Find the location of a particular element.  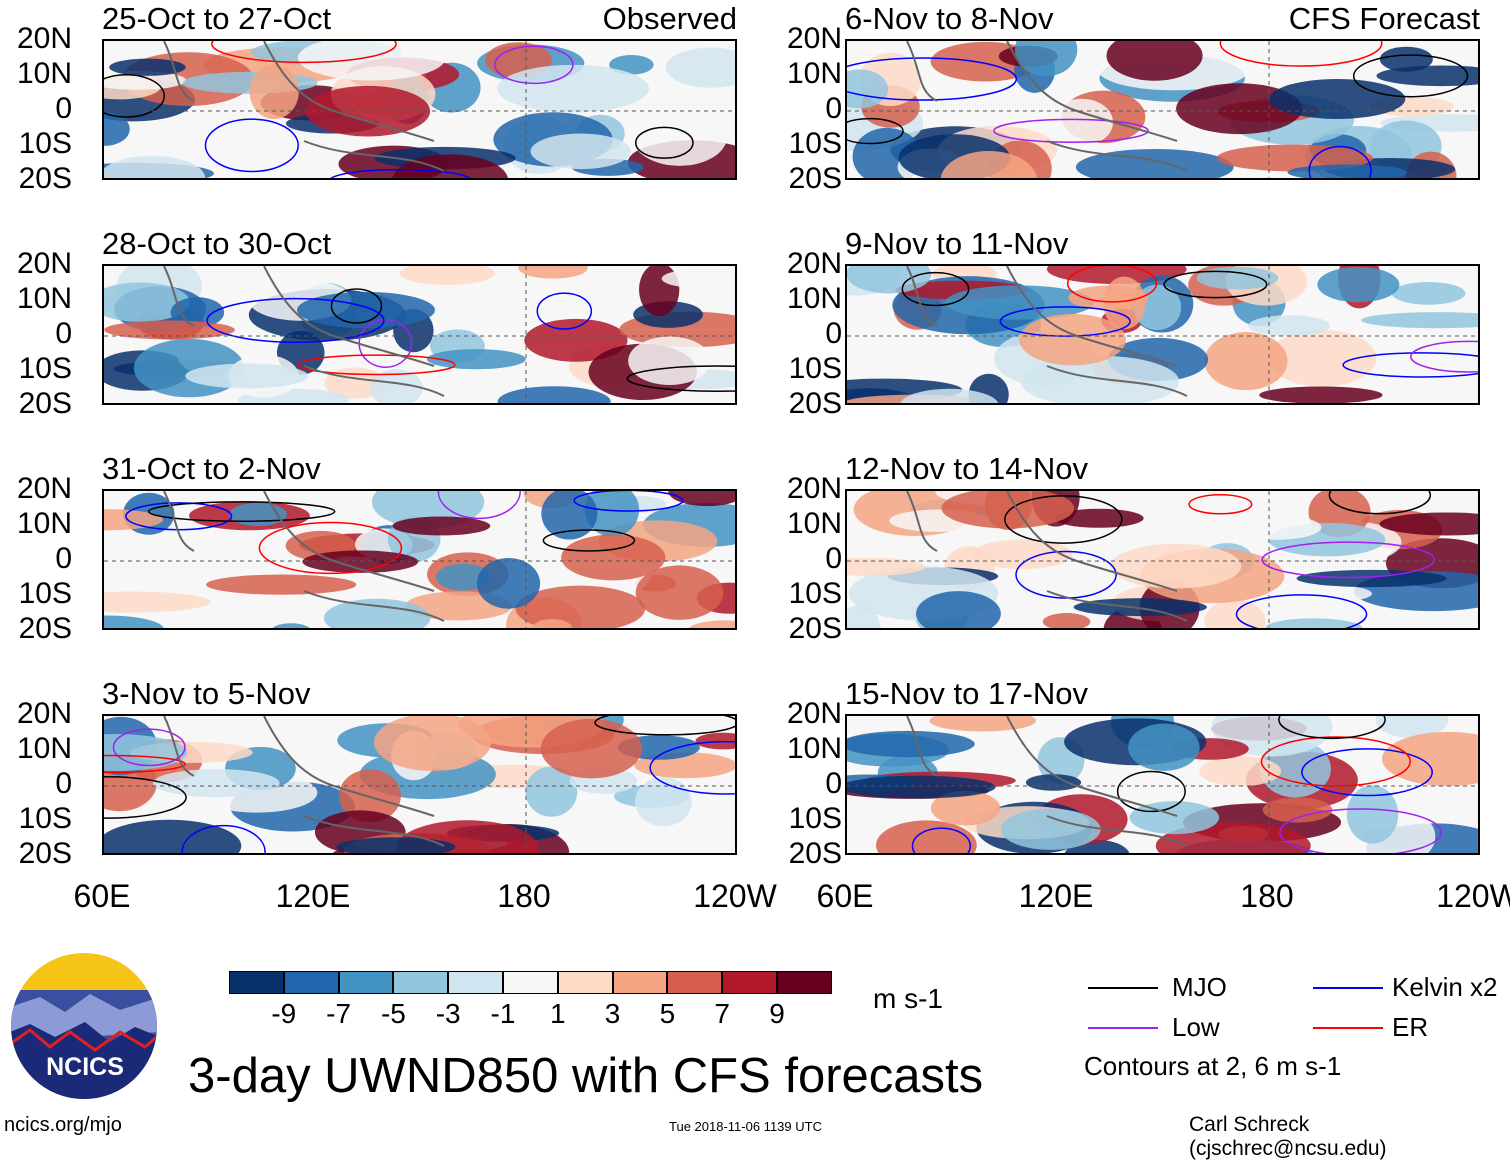

colorbar-label: -7 is located at coordinates (339, 1013).